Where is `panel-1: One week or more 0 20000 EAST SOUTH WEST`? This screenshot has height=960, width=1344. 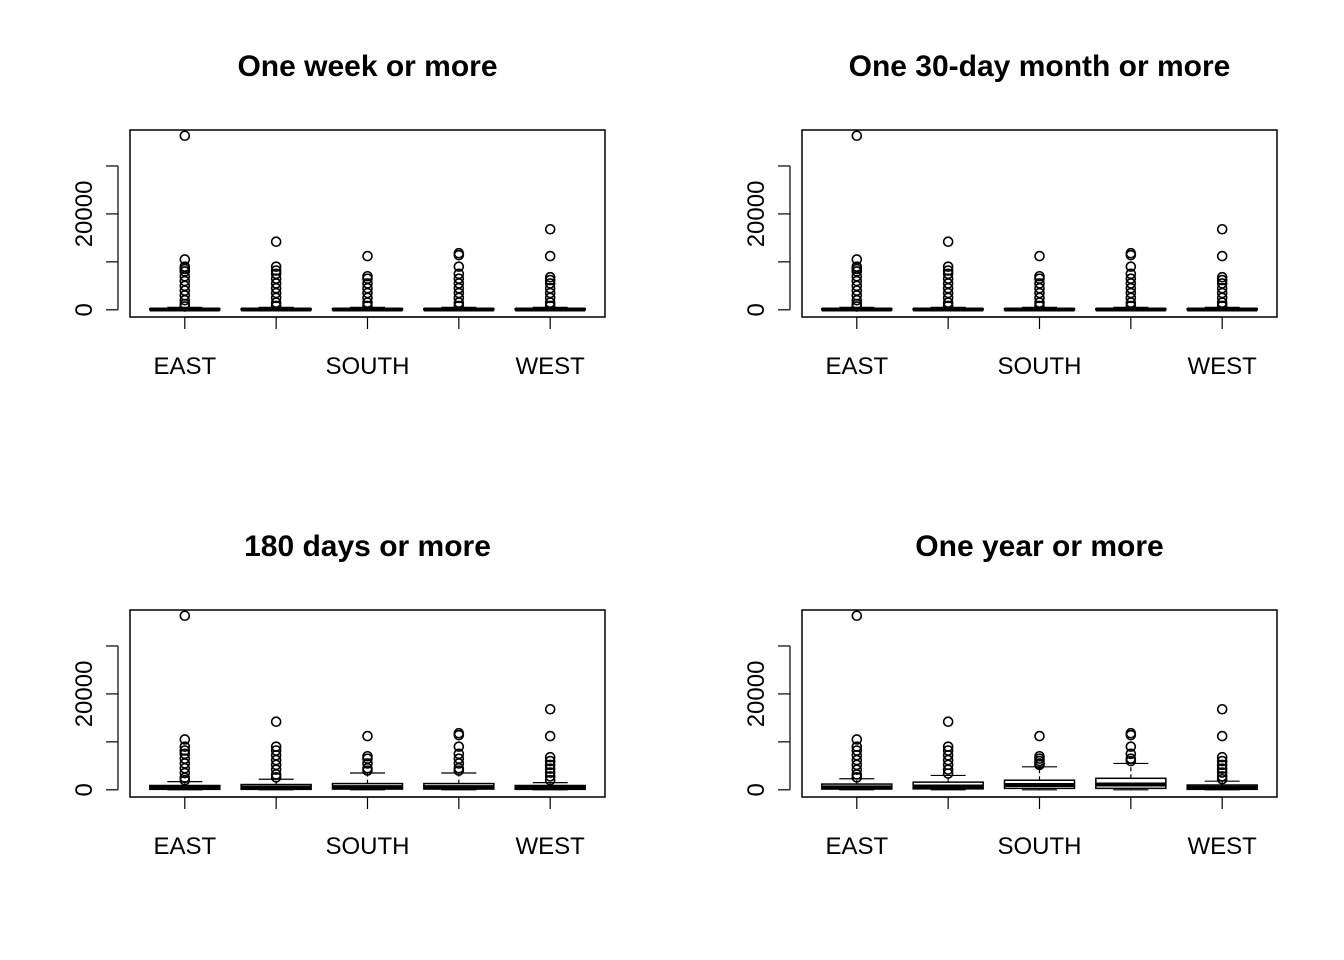
panel-1: One week or more 0 20000 EAST SOUTH WEST is located at coordinates (338, 215).